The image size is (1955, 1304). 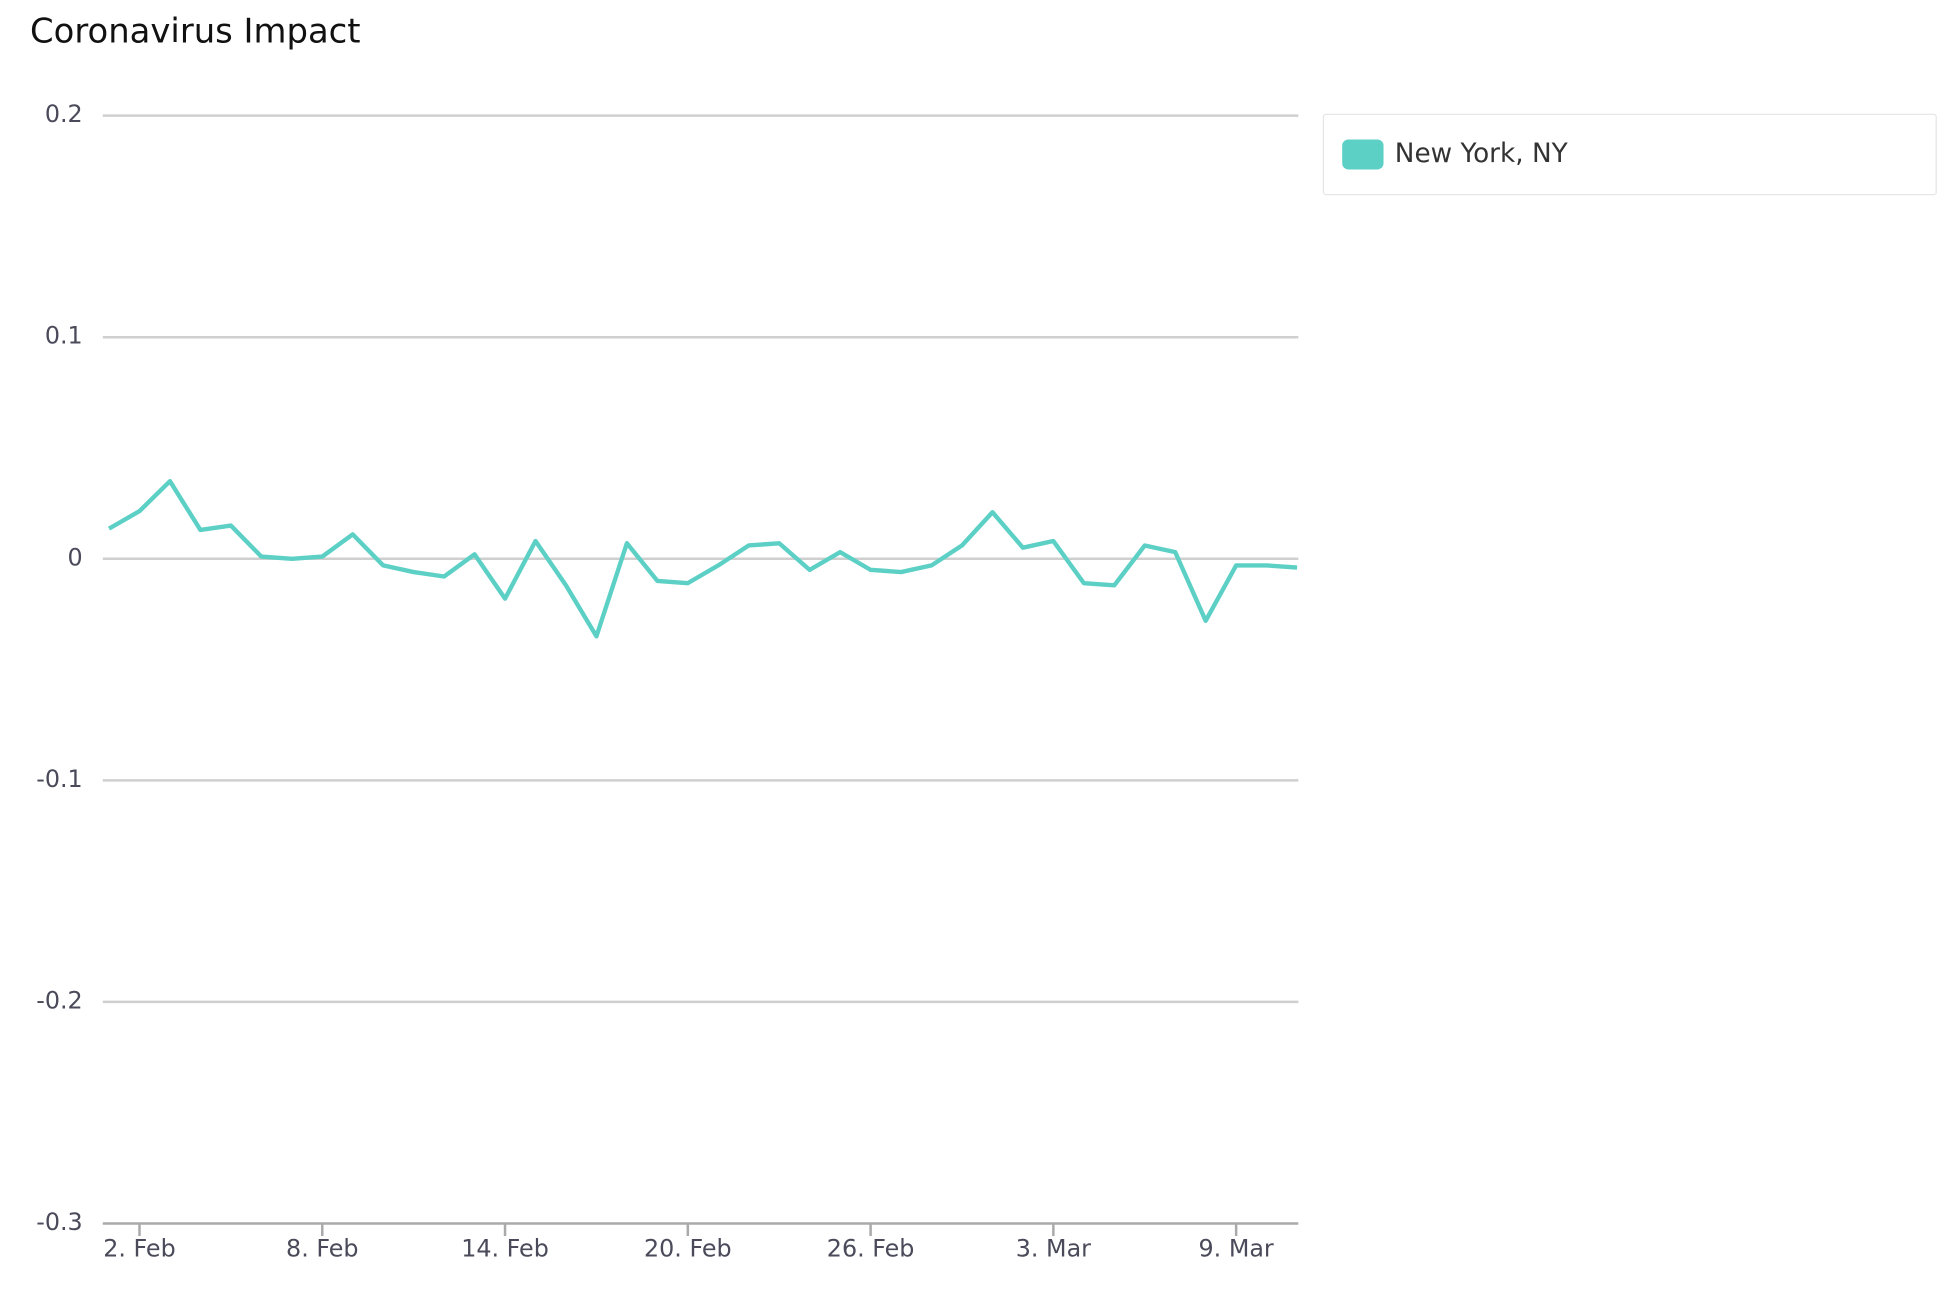 I want to click on legend-box, so click(x=1629, y=154).